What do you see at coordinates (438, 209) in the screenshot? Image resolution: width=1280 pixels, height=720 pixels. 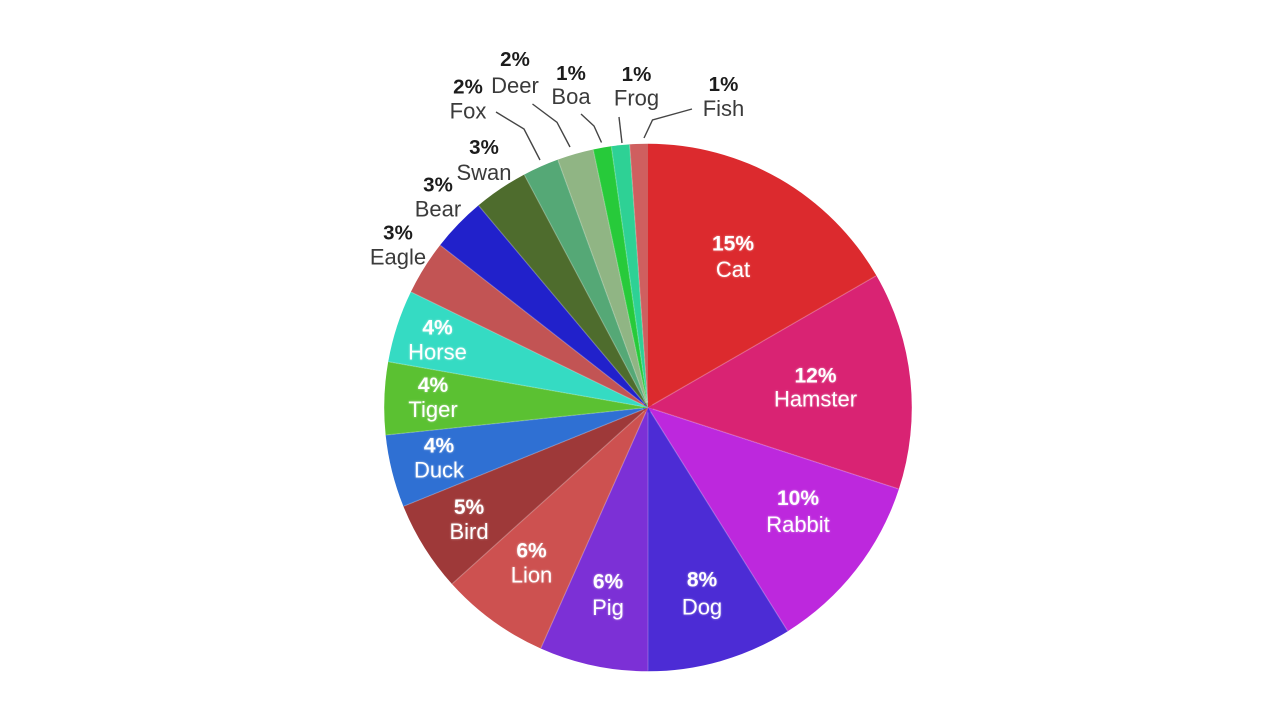 I see `svg-text: Bear` at bounding box center [438, 209].